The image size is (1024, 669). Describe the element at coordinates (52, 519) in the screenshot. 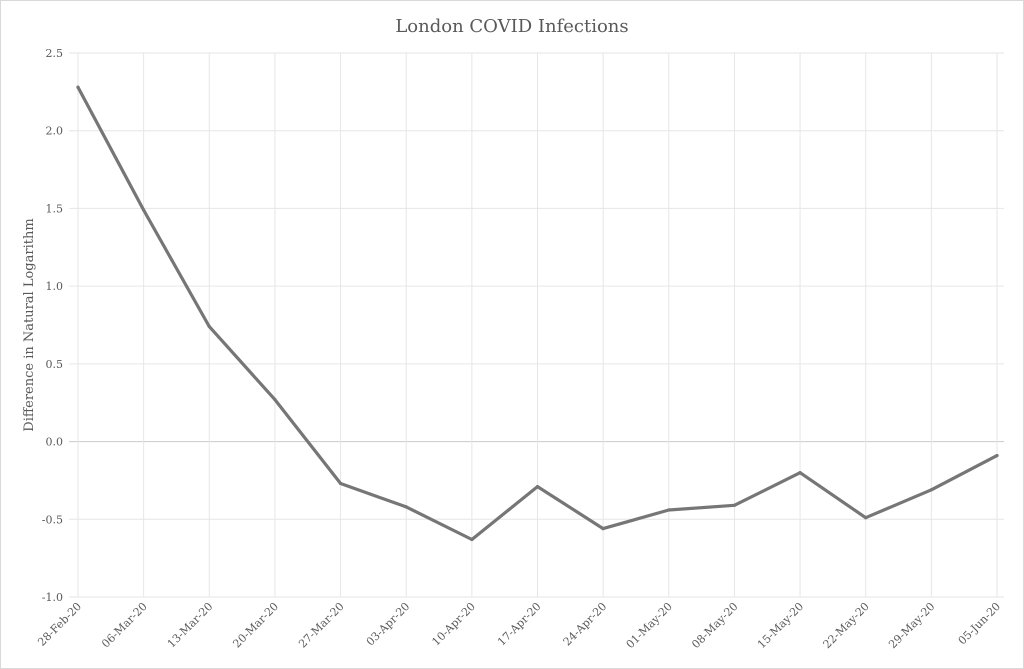

I see `y-tick-label: -0.5` at that location.